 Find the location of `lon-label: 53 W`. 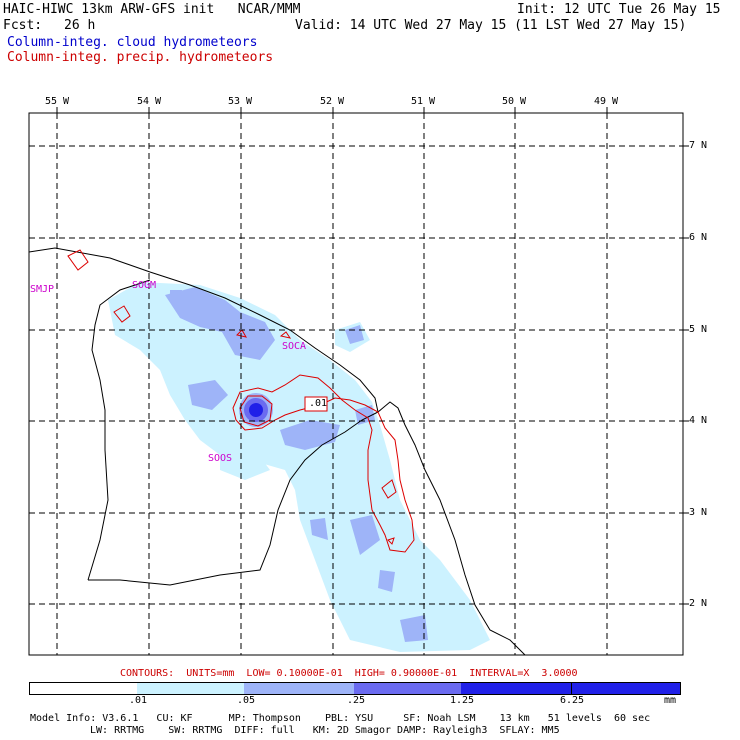

lon-label: 53 W is located at coordinates (240, 101).